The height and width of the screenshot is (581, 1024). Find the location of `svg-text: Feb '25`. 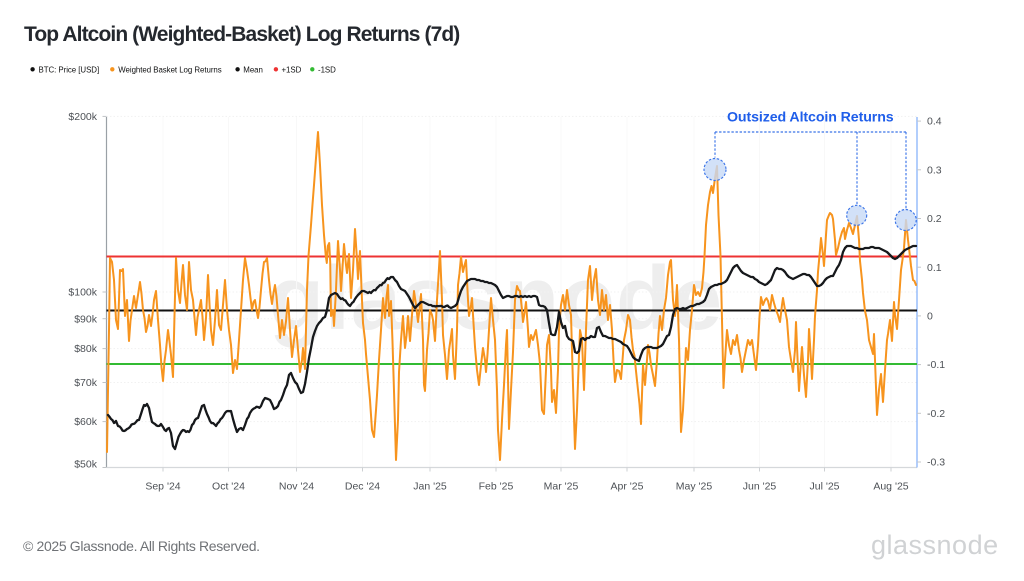

svg-text: Feb '25 is located at coordinates (496, 487).